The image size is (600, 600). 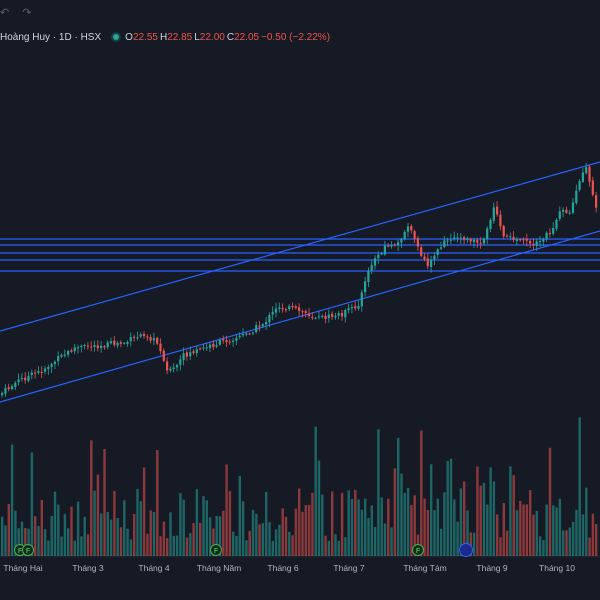 I want to click on market-status-icon, so click(x=116, y=37).